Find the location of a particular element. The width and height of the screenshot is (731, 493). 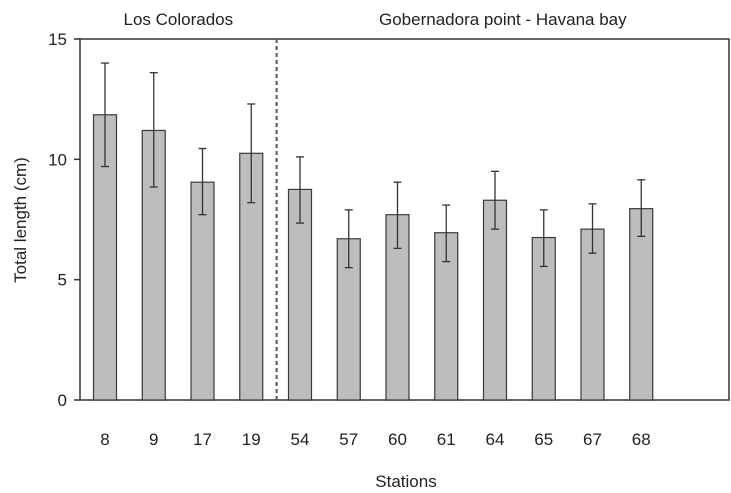

y-axis: 0 5 10 15 is located at coordinates (64, 220).